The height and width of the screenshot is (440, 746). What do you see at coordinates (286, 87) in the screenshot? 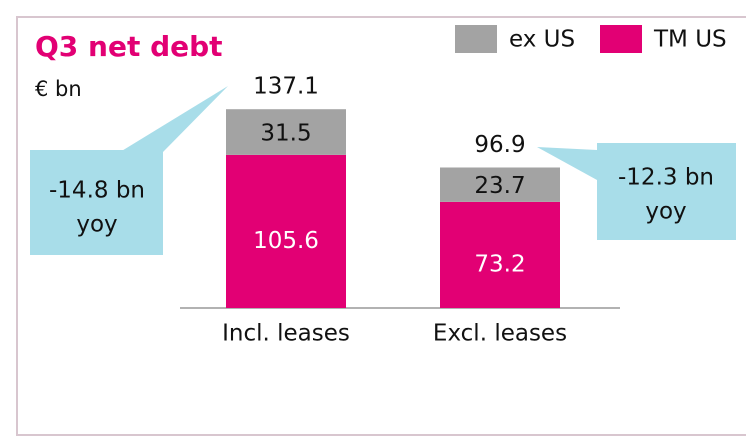
I see `total-label: 137.1` at bounding box center [286, 87].